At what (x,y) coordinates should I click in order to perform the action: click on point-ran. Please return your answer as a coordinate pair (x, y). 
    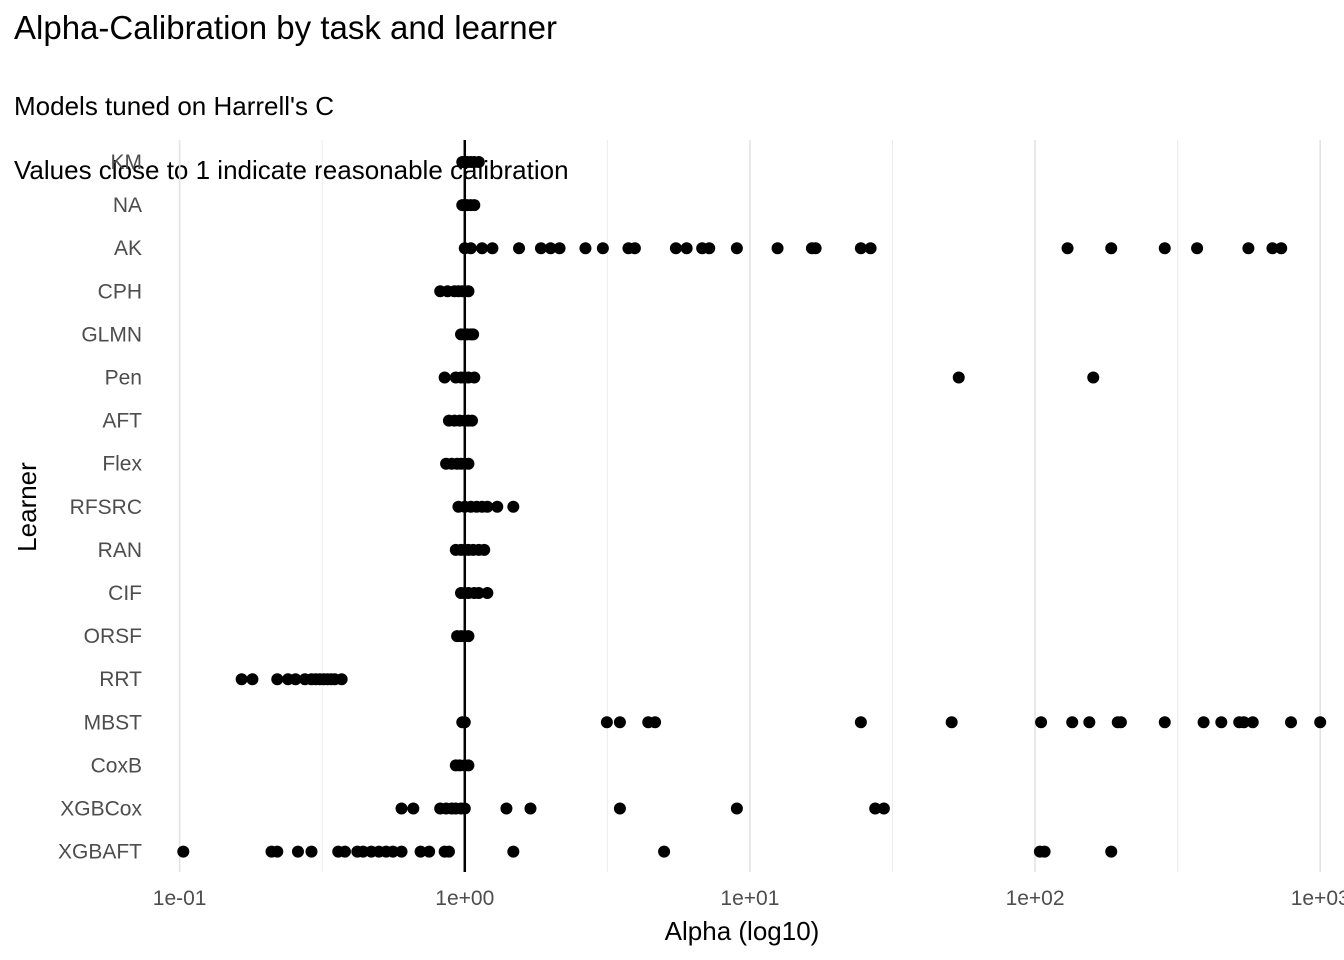
    Looking at the image, I should click on (484, 549).